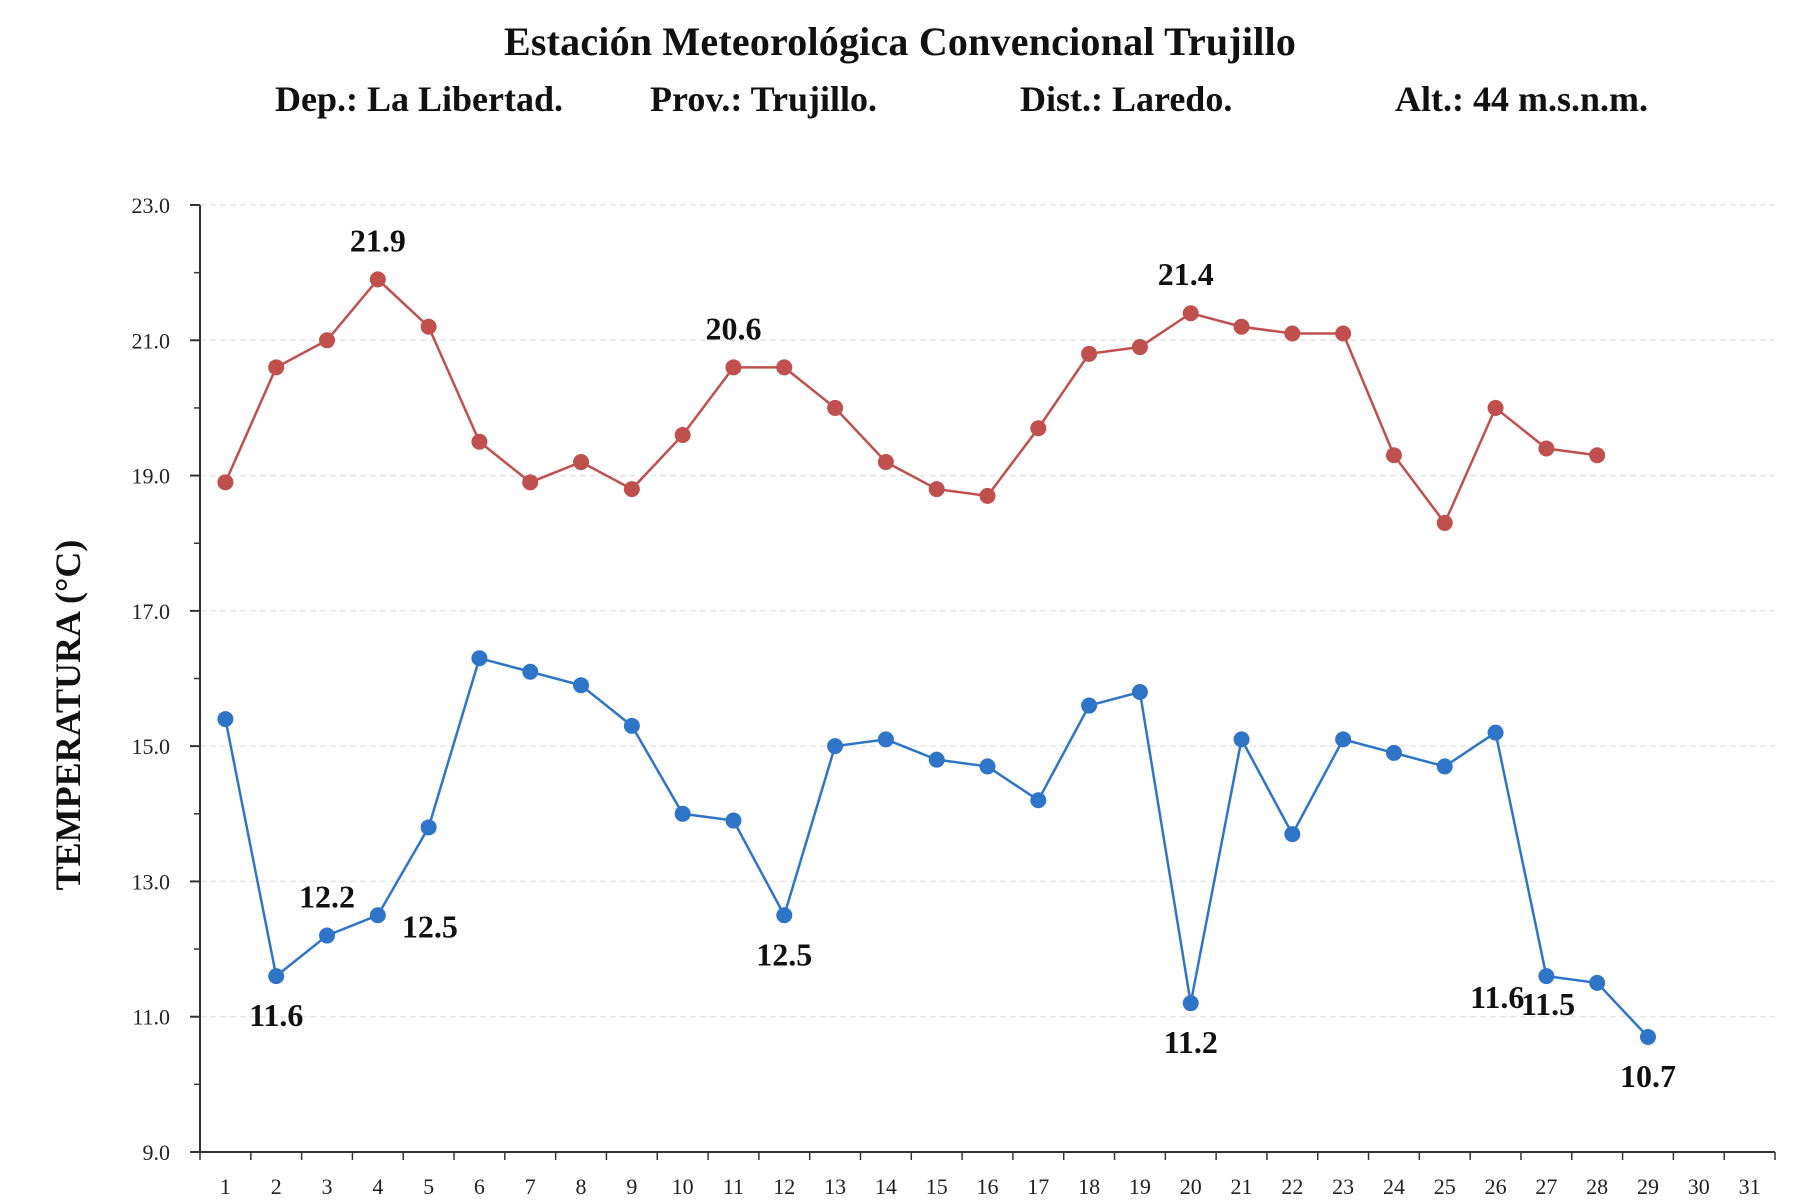  I want to click on x-tick-label: 5, so click(428, 1186).